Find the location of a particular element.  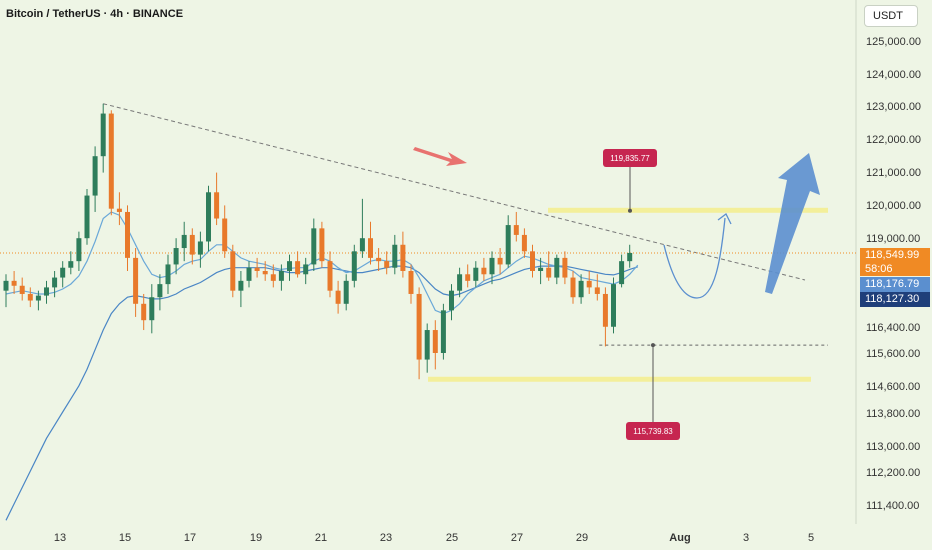

resistance-callout is located at coordinates (630, 158).